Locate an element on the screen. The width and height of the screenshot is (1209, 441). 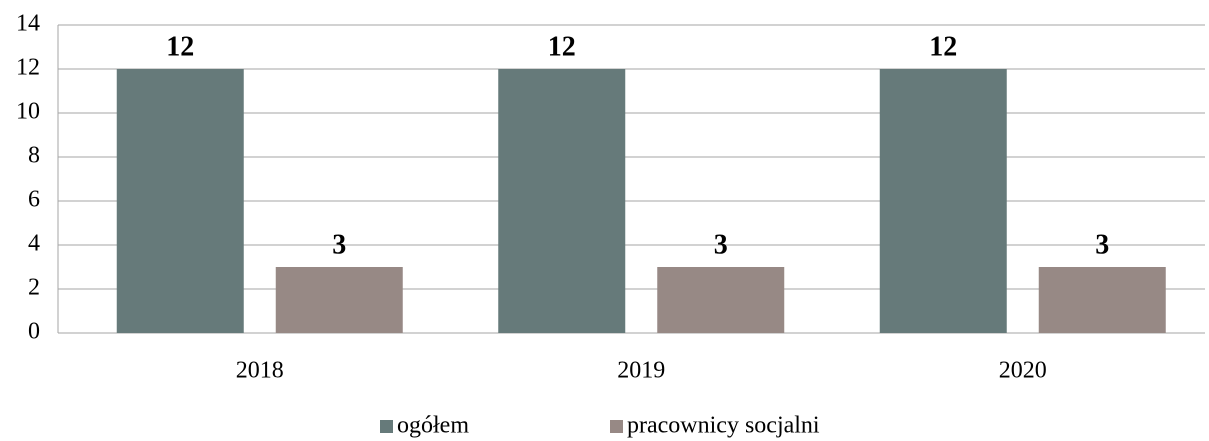
y-tick-label: 14 is located at coordinates (28, 24).